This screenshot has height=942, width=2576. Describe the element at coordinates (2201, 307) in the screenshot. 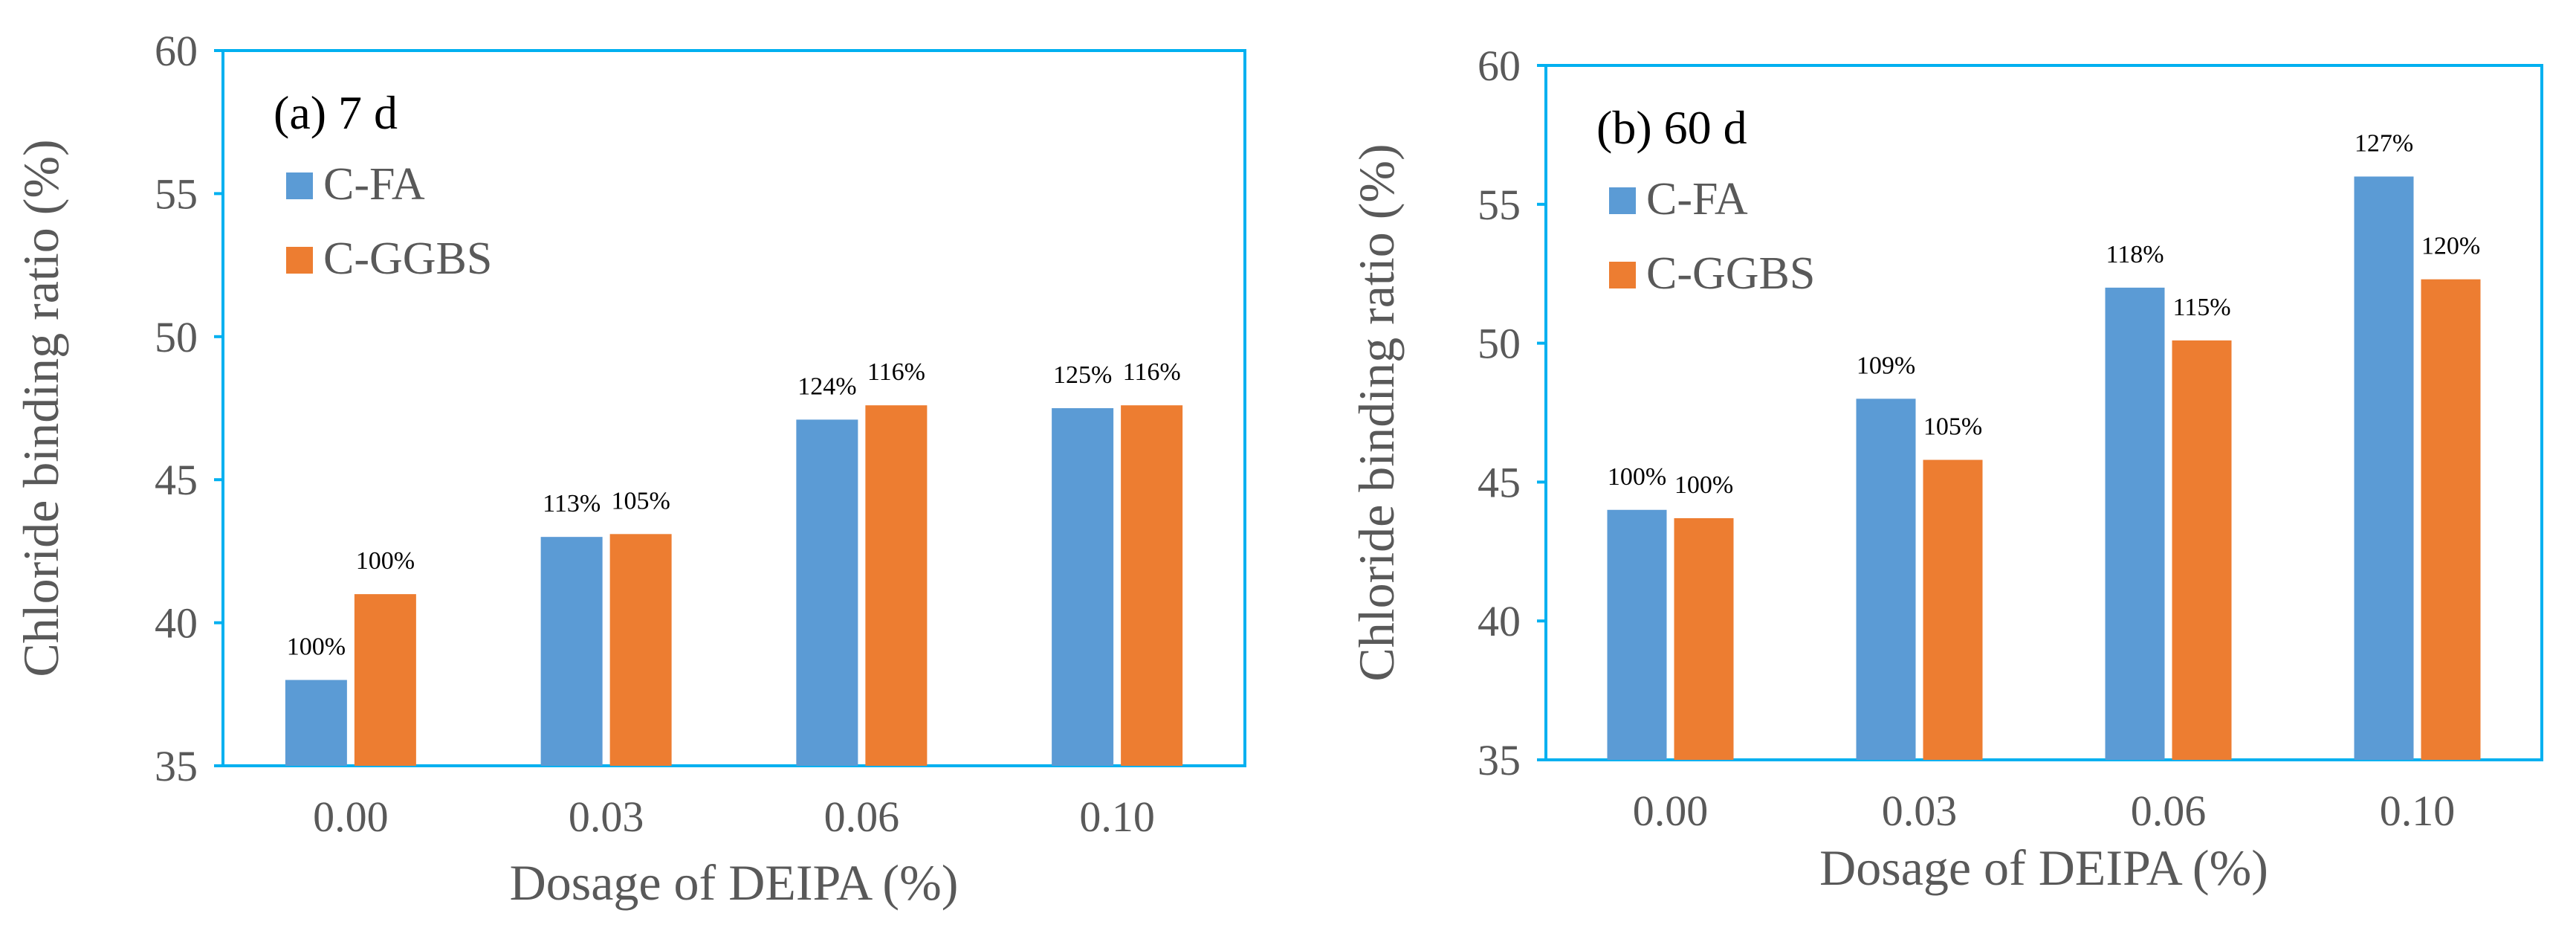

I see `data-label: 115%` at that location.